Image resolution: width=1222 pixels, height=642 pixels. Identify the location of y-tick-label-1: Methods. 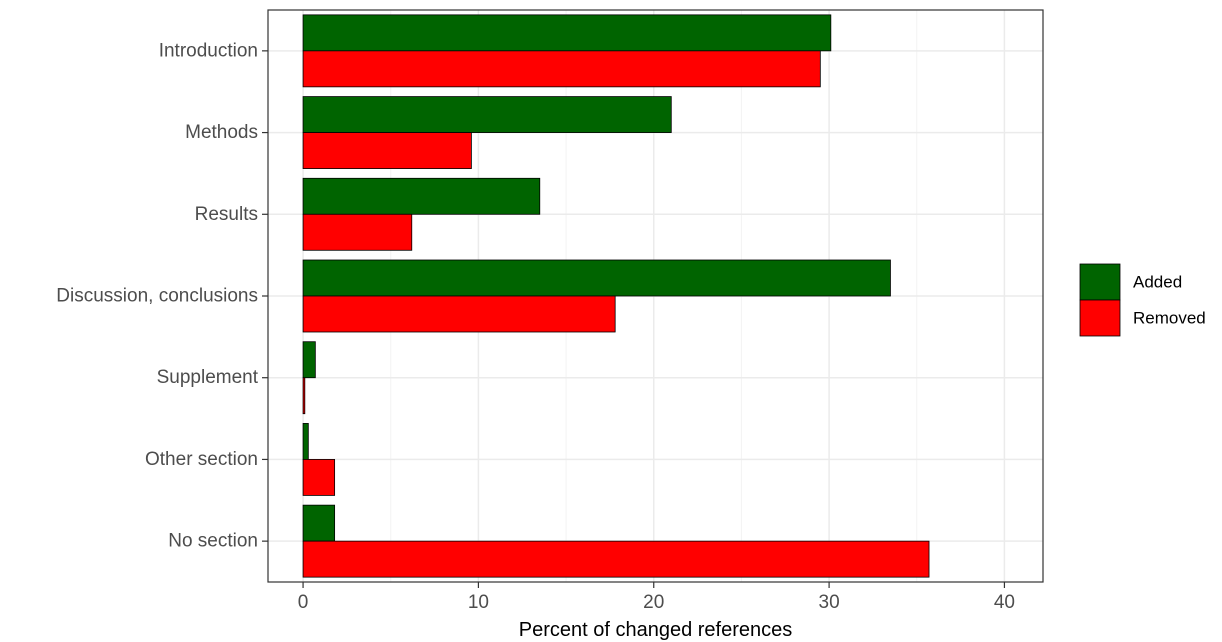
(221, 132).